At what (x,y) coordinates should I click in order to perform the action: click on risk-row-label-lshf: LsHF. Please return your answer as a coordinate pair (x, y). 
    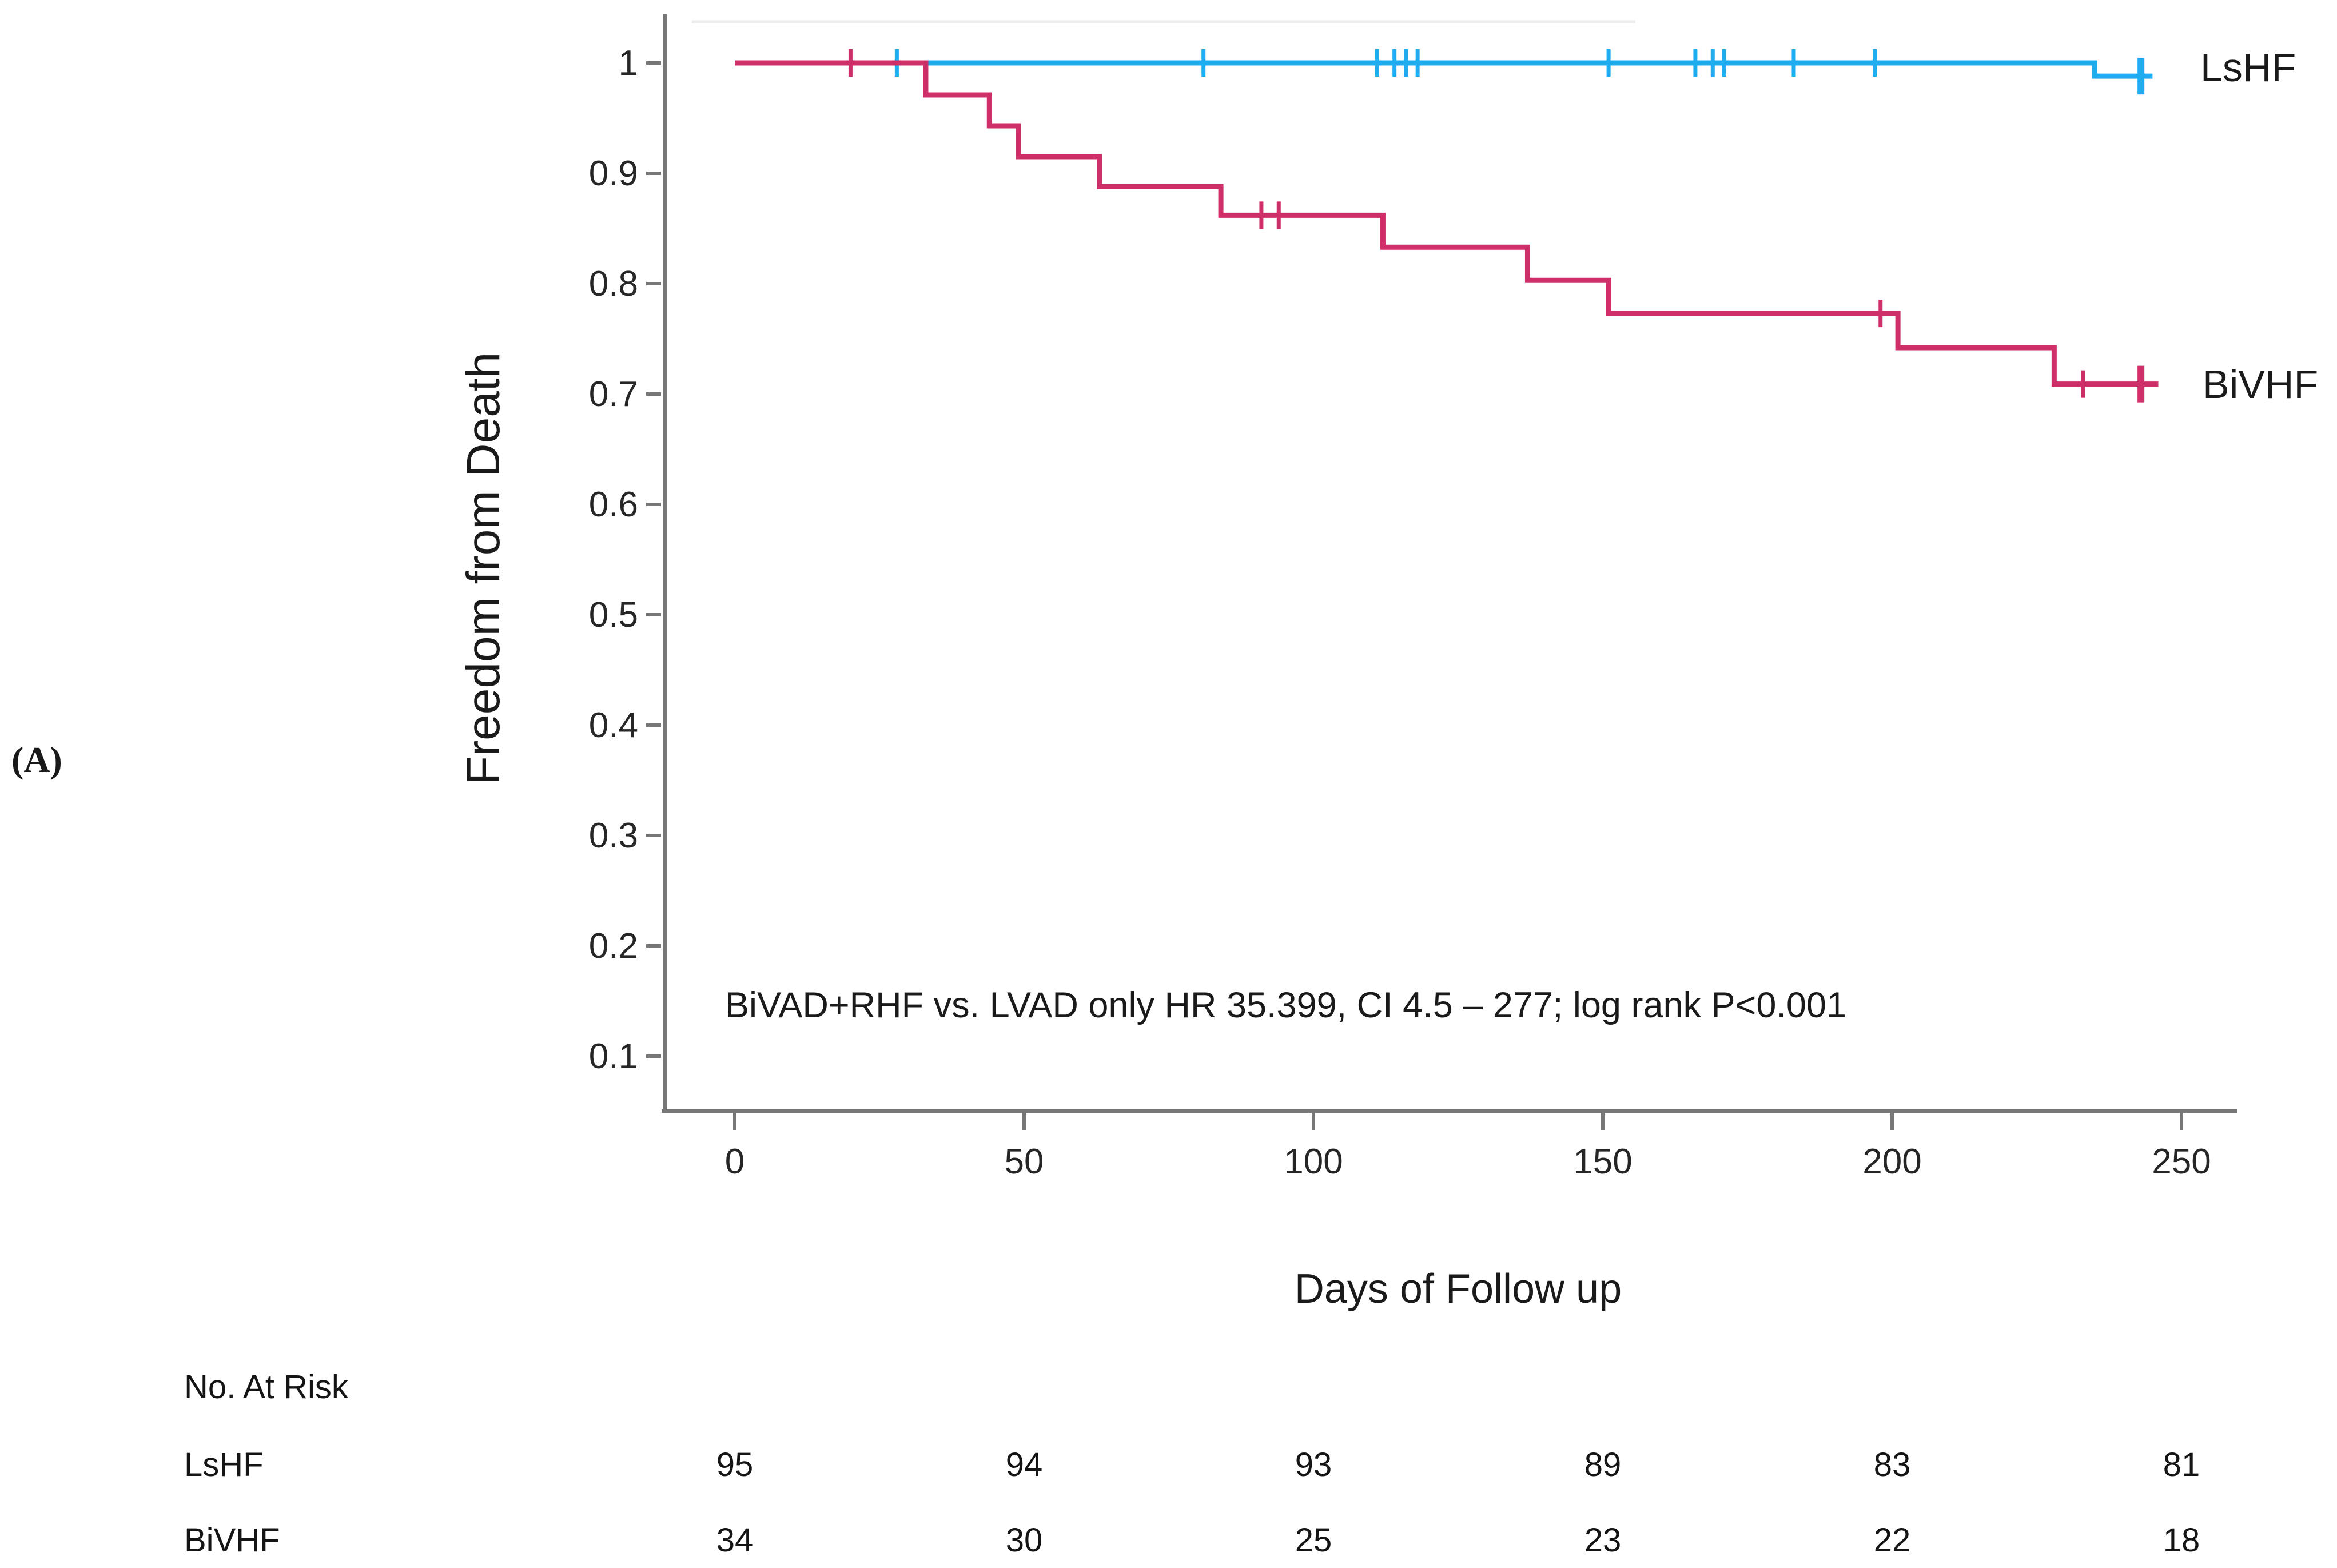
    Looking at the image, I should click on (224, 1464).